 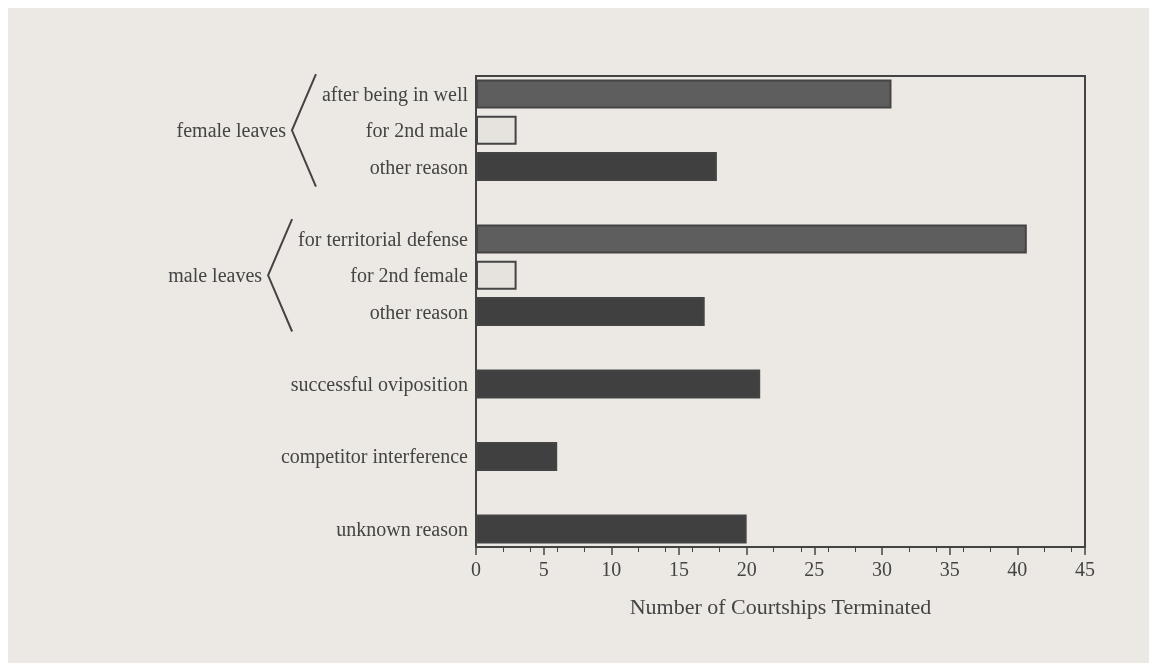 I want to click on x-tick-label: 40, so click(x=1017, y=569).